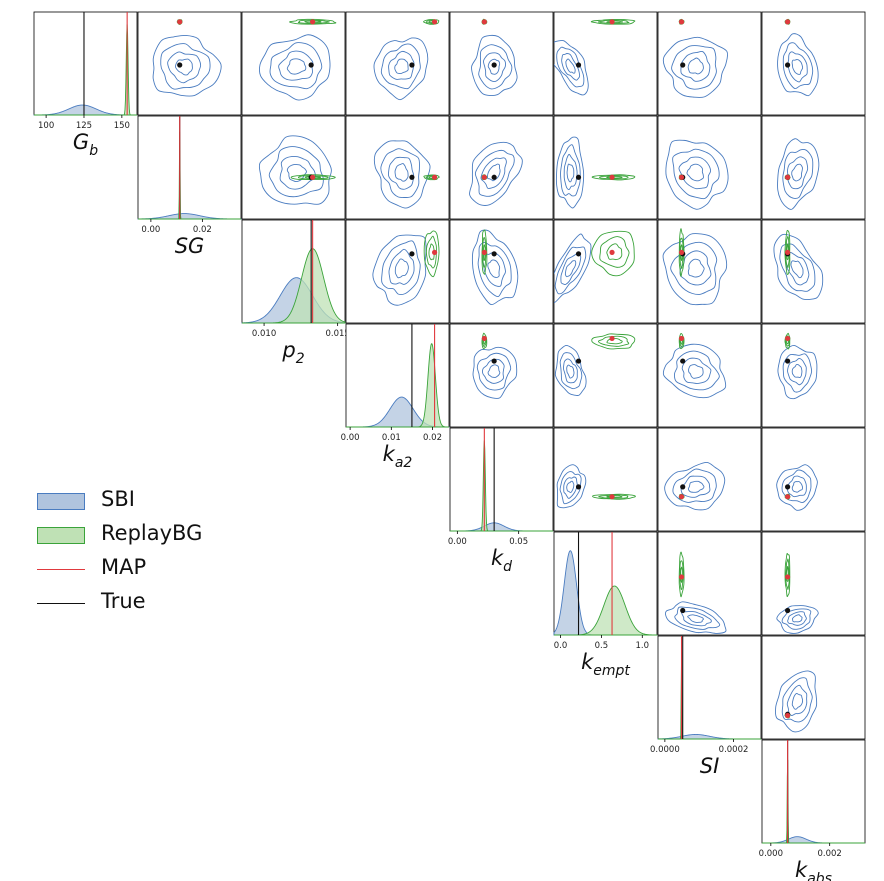  I want to click on replaybg-density-ka2, so click(397, 385).